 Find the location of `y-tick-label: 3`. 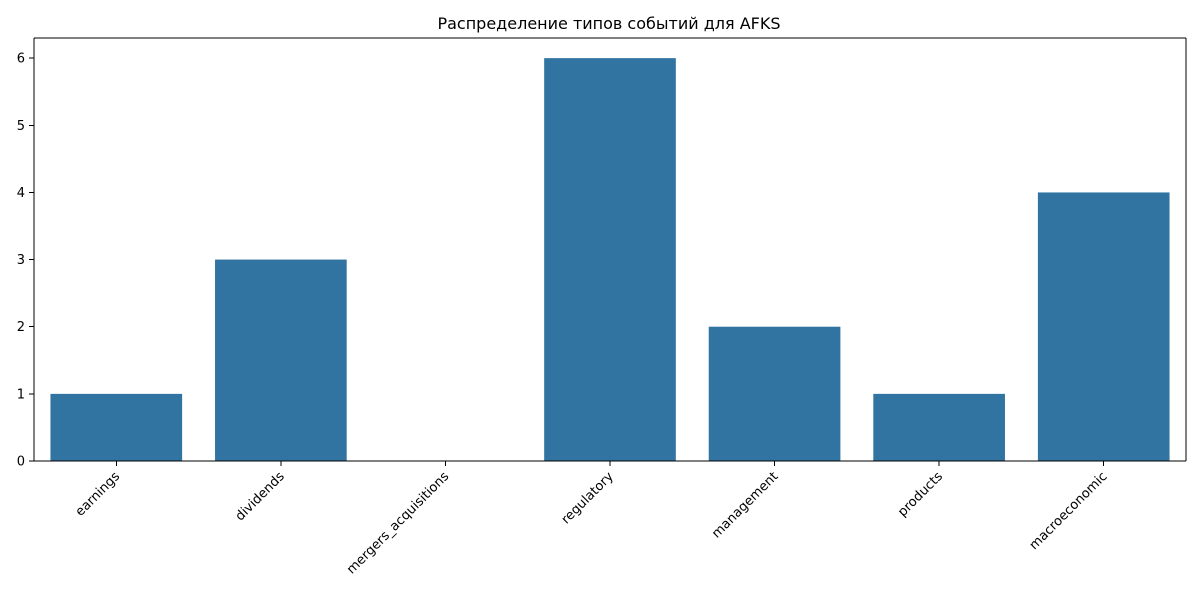

y-tick-label: 3 is located at coordinates (21, 260).